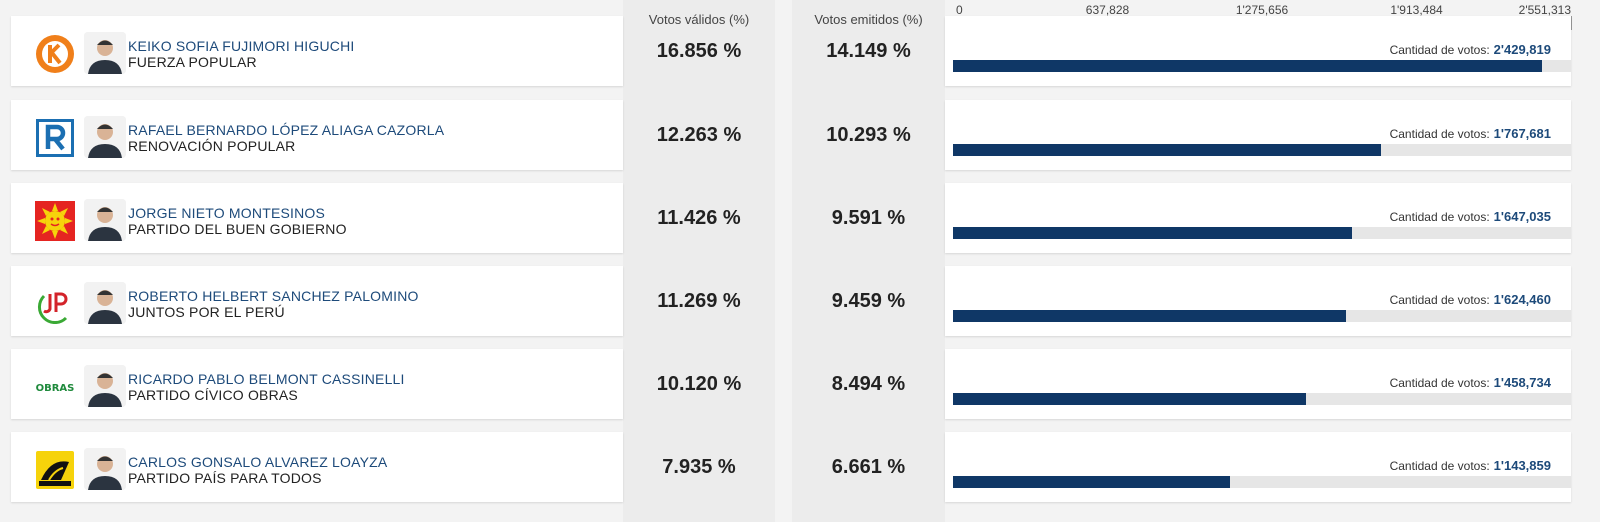 The width and height of the screenshot is (1600, 522). Describe the element at coordinates (699, 383) in the screenshot. I see `valid-votes-percent: 10.120 %` at that location.